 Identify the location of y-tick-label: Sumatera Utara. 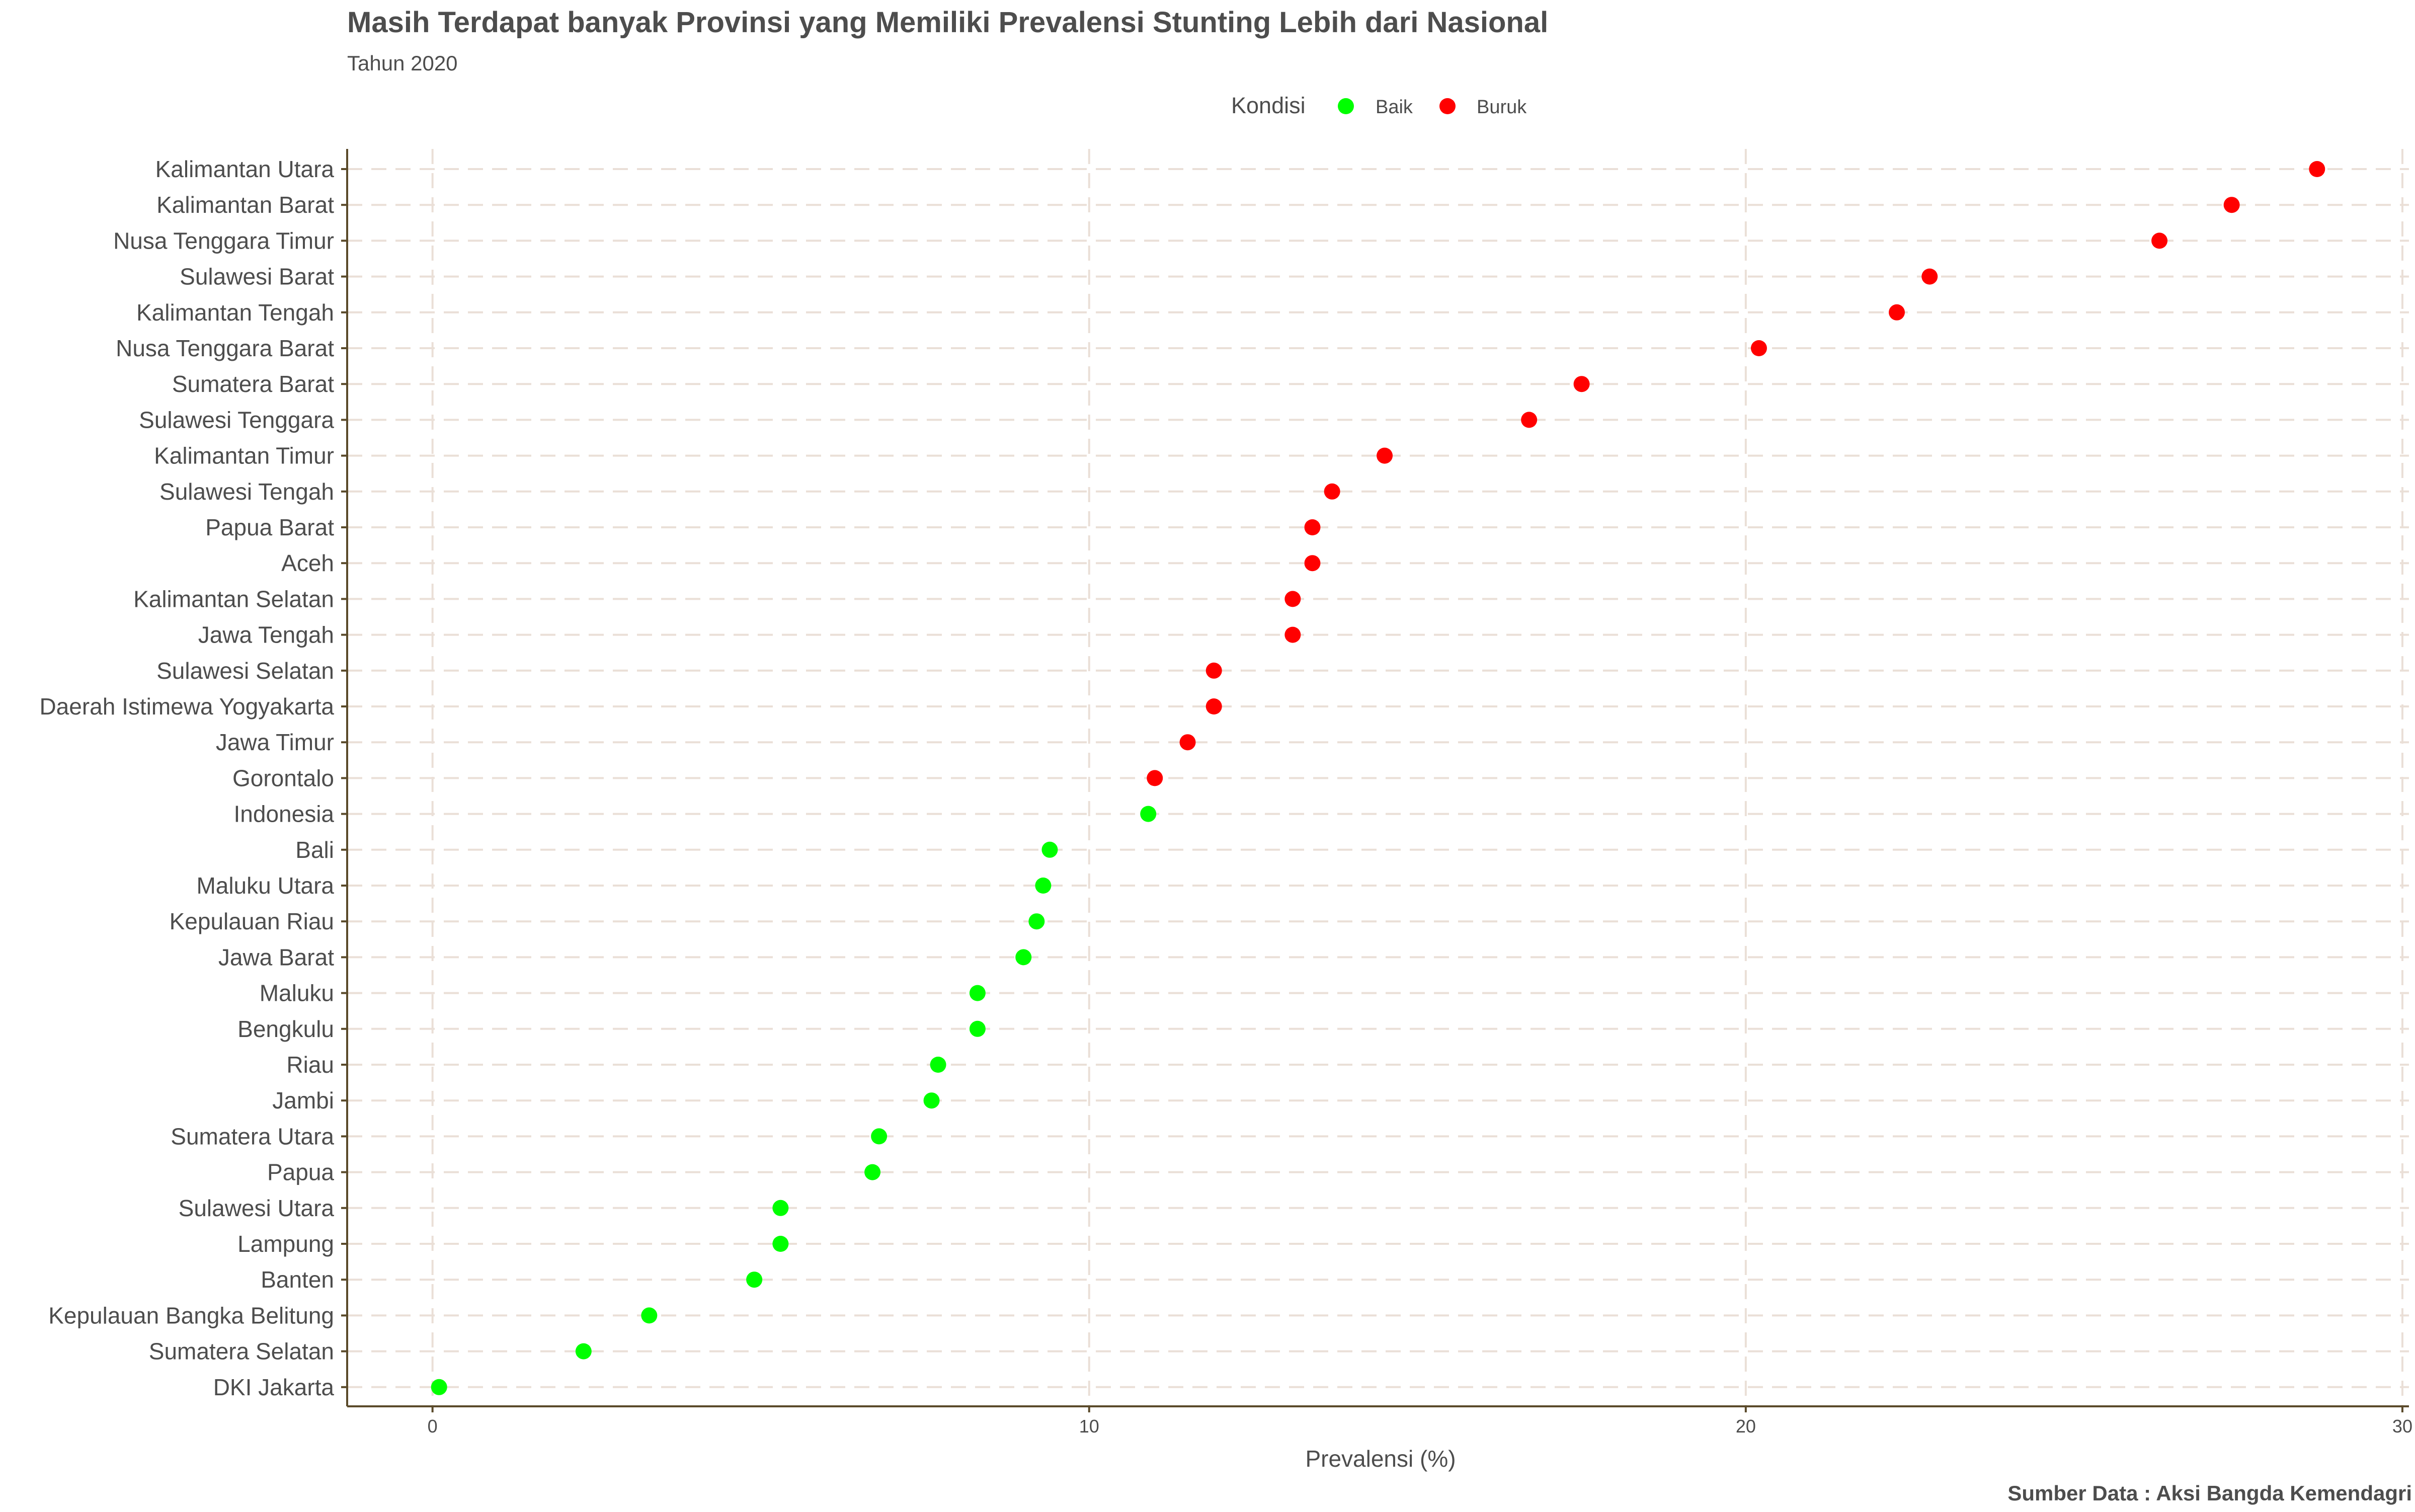
(253, 1136).